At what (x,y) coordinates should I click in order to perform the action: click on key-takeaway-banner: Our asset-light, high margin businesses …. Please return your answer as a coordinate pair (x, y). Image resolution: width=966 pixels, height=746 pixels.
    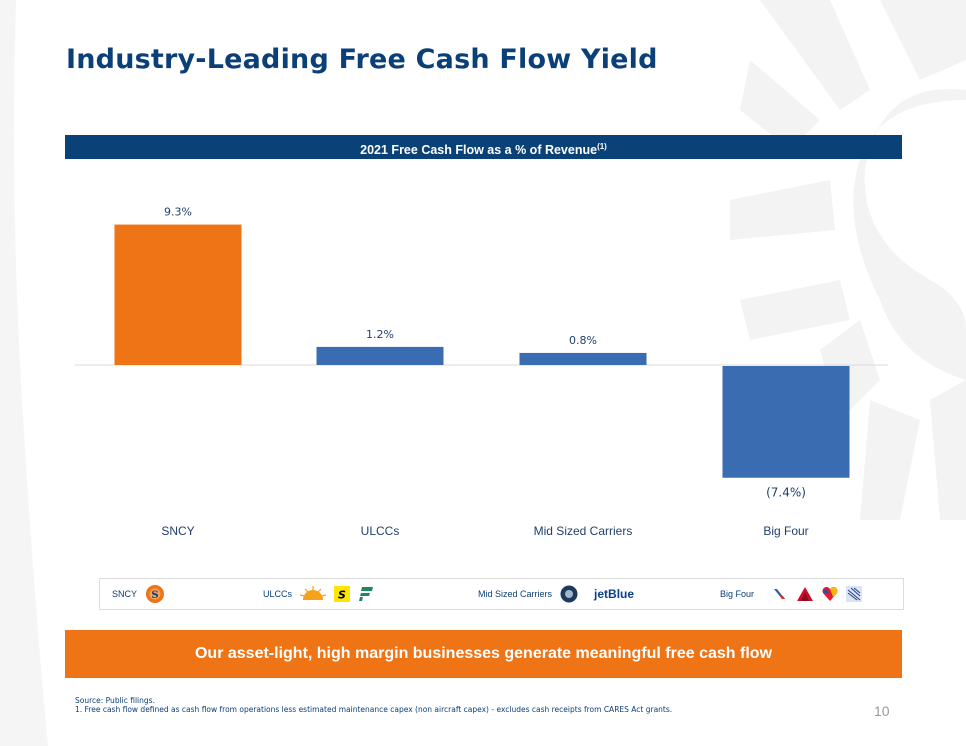
    Looking at the image, I should click on (483, 654).